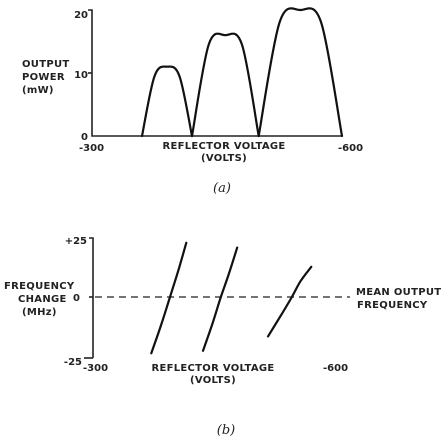  I want to click on chart-b-ytick-0: 0, so click(76, 298).